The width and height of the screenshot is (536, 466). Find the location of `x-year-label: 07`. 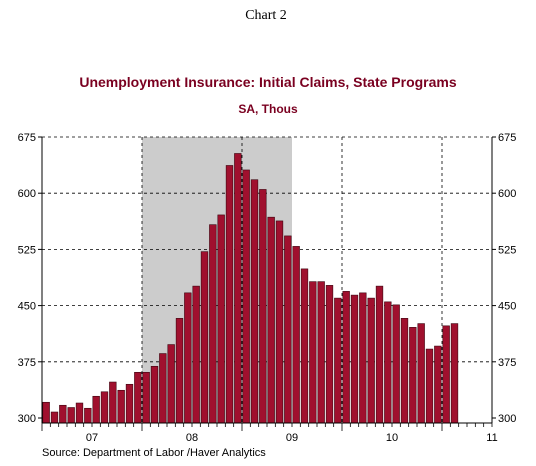

x-year-label: 07 is located at coordinates (92, 438).